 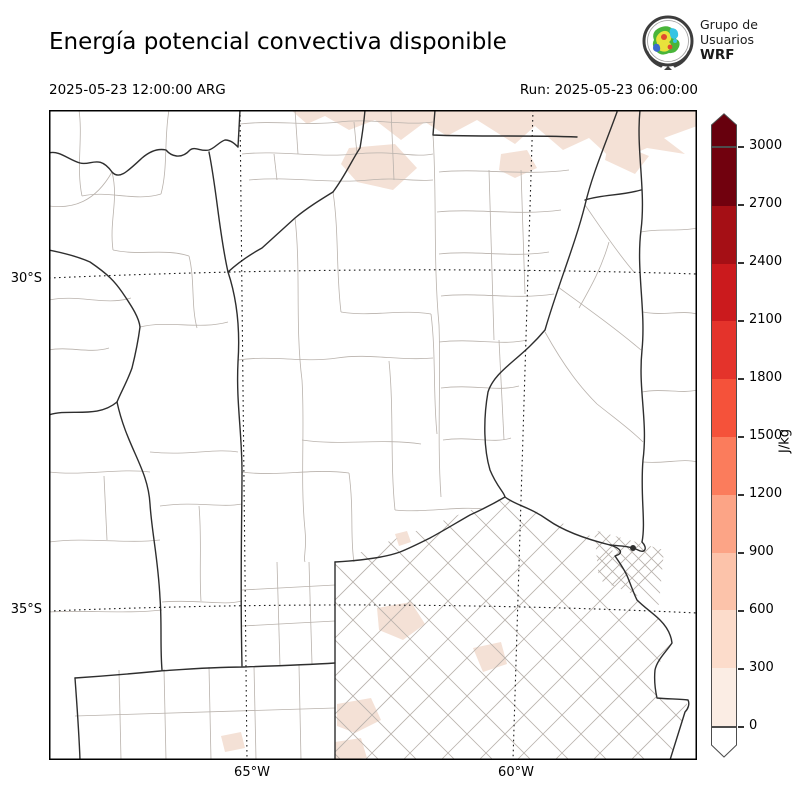 What do you see at coordinates (766, 435) in the screenshot?
I see `colorbar-tick-label: 1500` at bounding box center [766, 435].